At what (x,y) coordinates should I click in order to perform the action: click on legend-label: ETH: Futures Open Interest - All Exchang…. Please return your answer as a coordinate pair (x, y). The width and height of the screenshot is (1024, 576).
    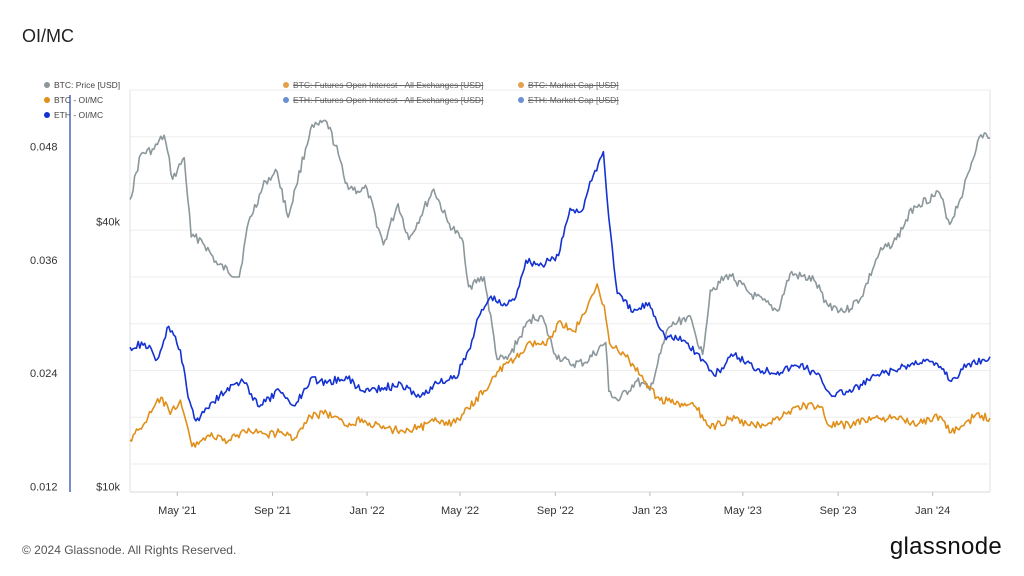
    Looking at the image, I should click on (388, 100).